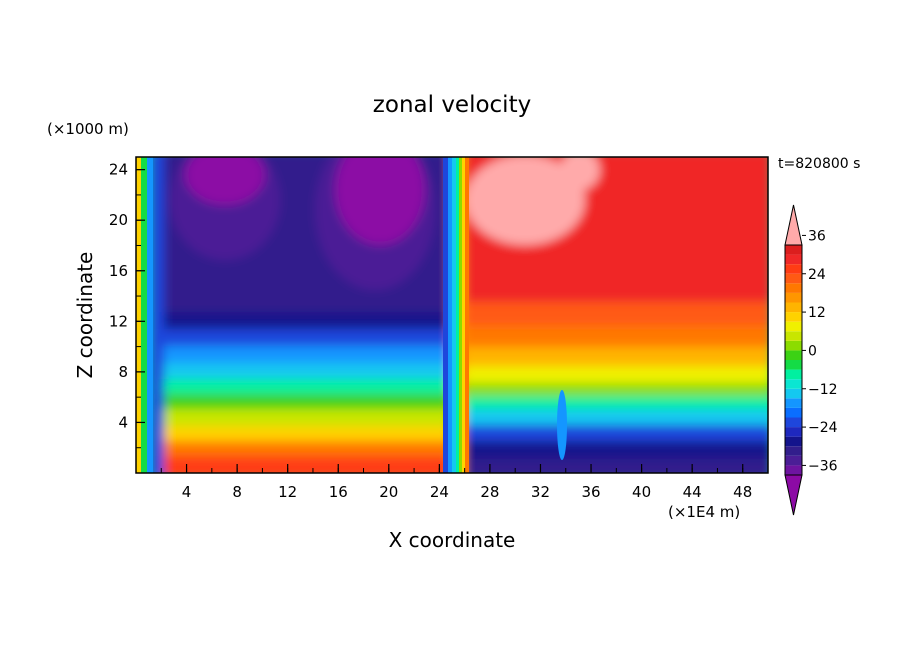 This screenshot has width=904, height=659. What do you see at coordinates (88, 129) in the screenshot?
I see `y-units-label: (×1000 m)` at bounding box center [88, 129].